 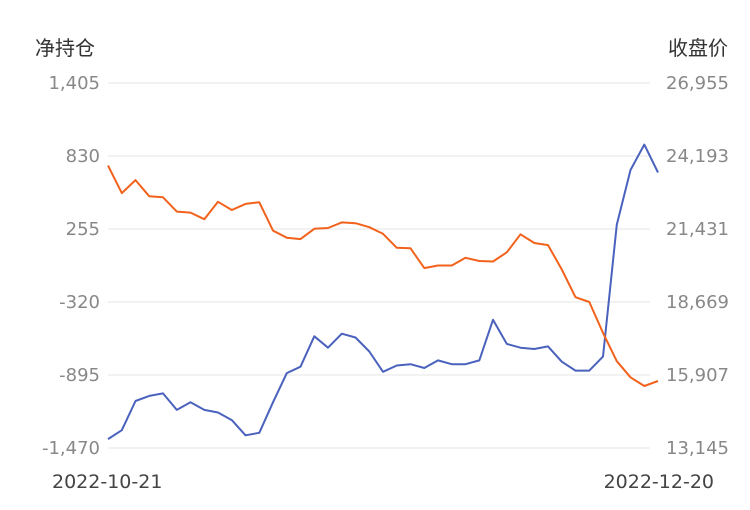 What do you see at coordinates (71, 266) in the screenshot?
I see `left-tick-labels: 1,405 830 255 -320 -895 -1,470` at bounding box center [71, 266].